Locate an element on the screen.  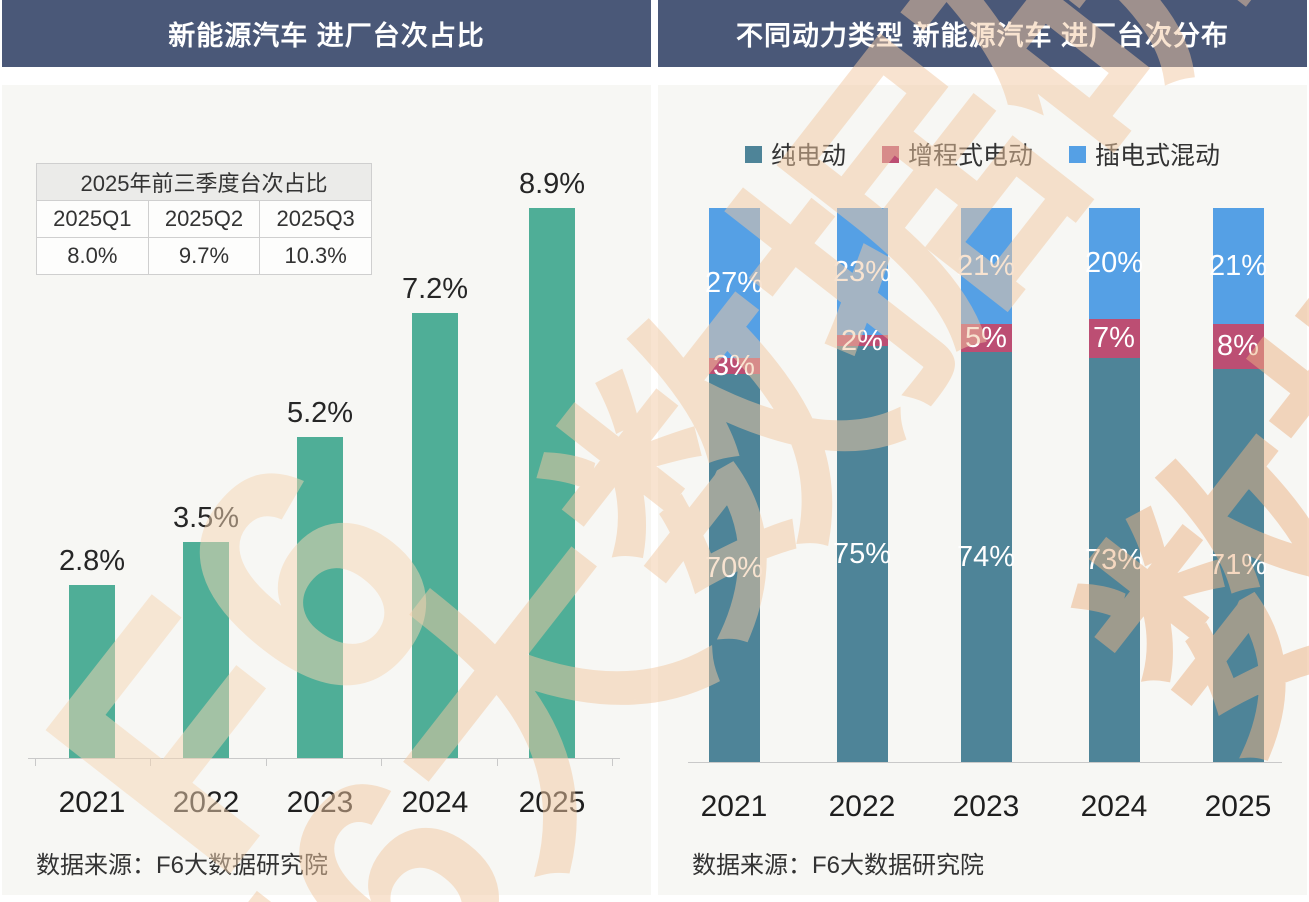
segment-value-label: 2% is located at coordinates (862, 340).